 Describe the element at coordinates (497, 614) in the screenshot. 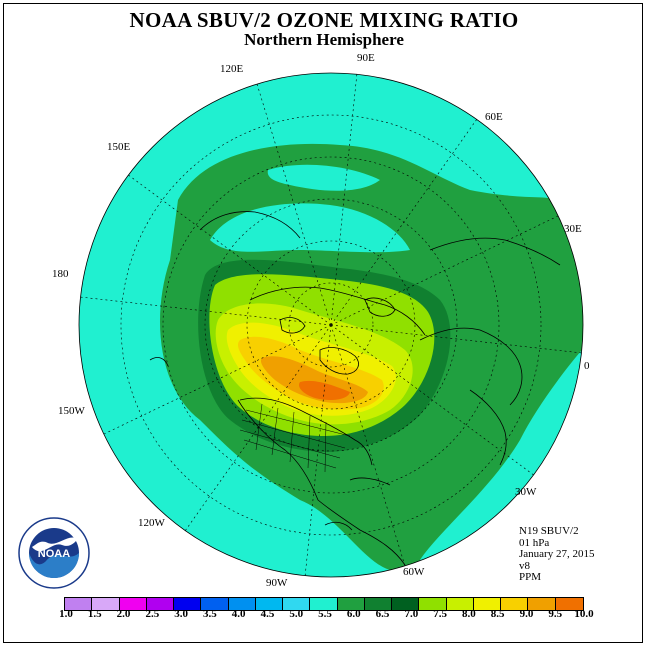

I see `colorbar-tick-label: 8.5` at that location.